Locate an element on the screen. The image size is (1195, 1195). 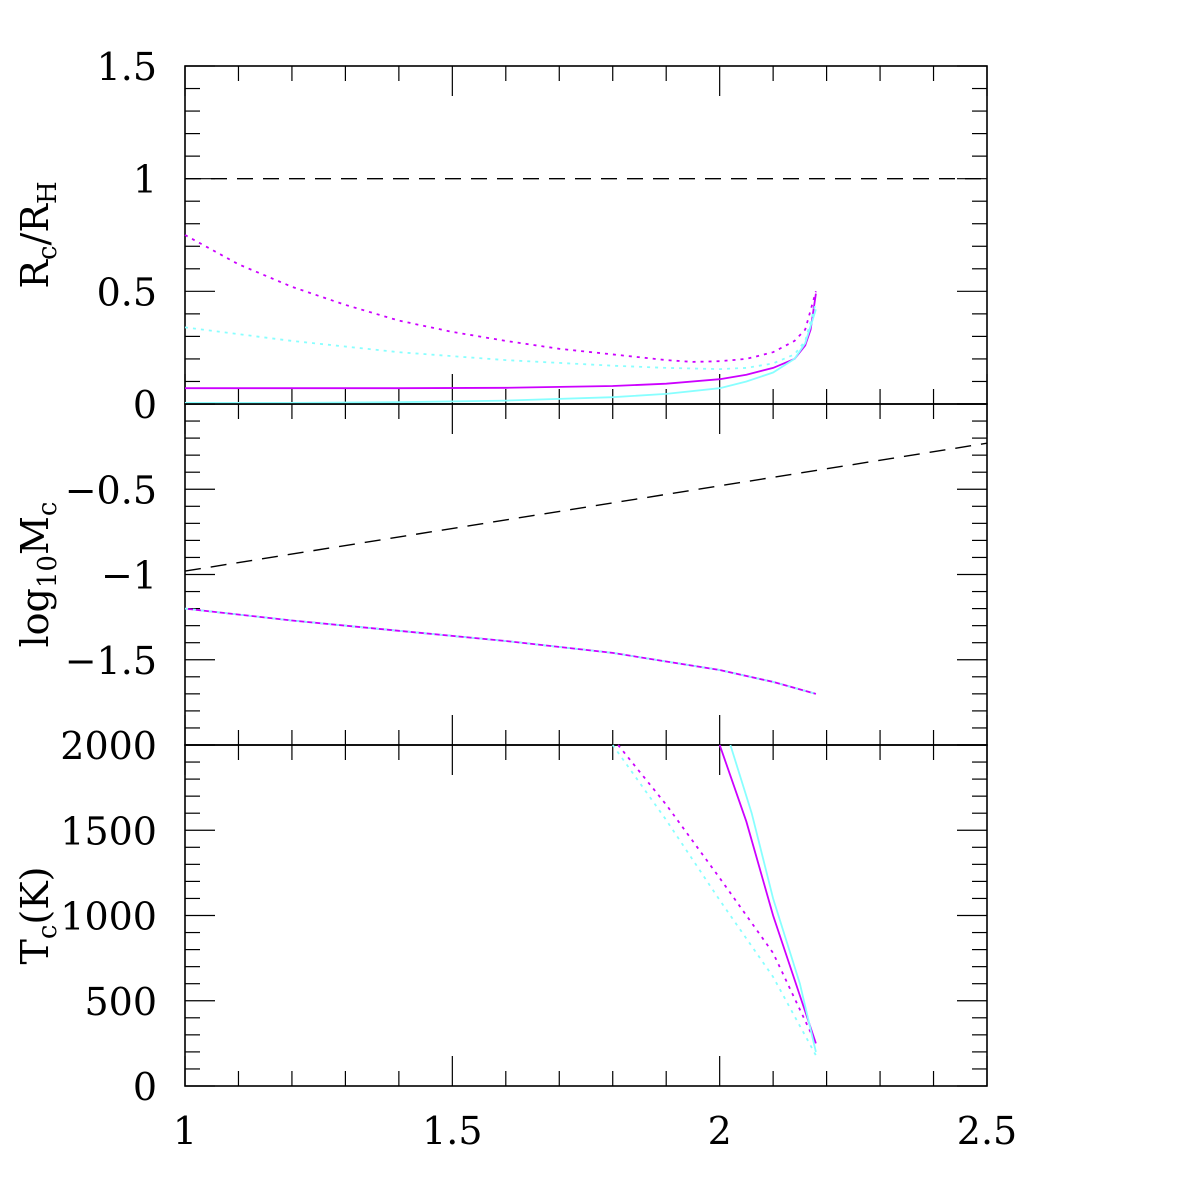
y-tick-label: 2000 is located at coordinates (108, 746).